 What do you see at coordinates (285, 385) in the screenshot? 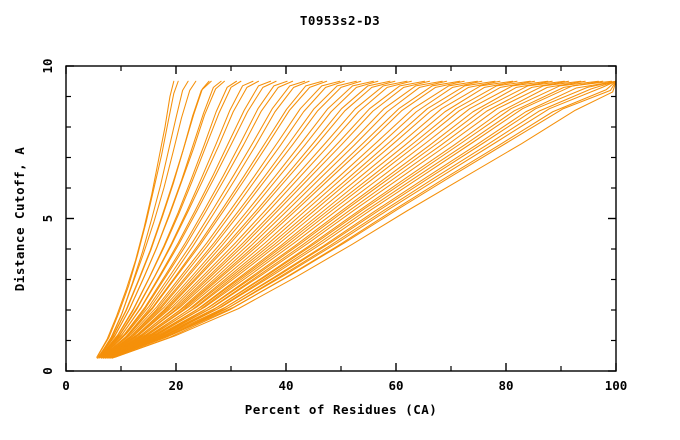
I see `x-tick-label: 40` at bounding box center [285, 385].